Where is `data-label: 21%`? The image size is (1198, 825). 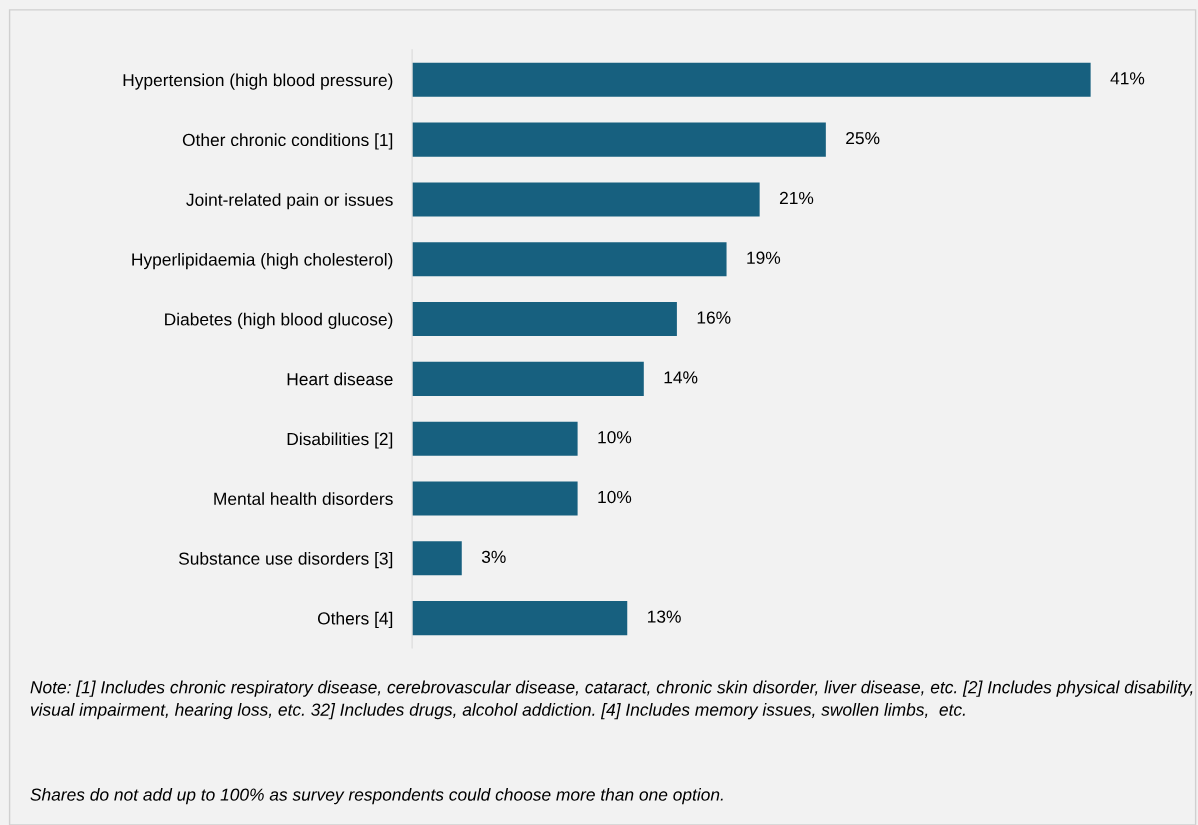 data-label: 21% is located at coordinates (796, 198).